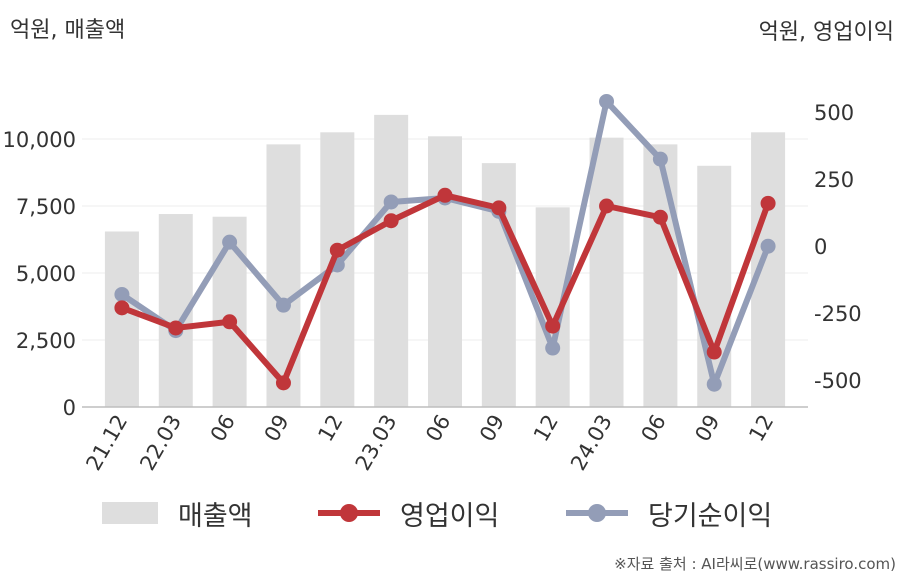 Image resolution: width=908 pixels, height=580 pixels. I want to click on legend-label-net-income: 당기순이익, so click(710, 516).